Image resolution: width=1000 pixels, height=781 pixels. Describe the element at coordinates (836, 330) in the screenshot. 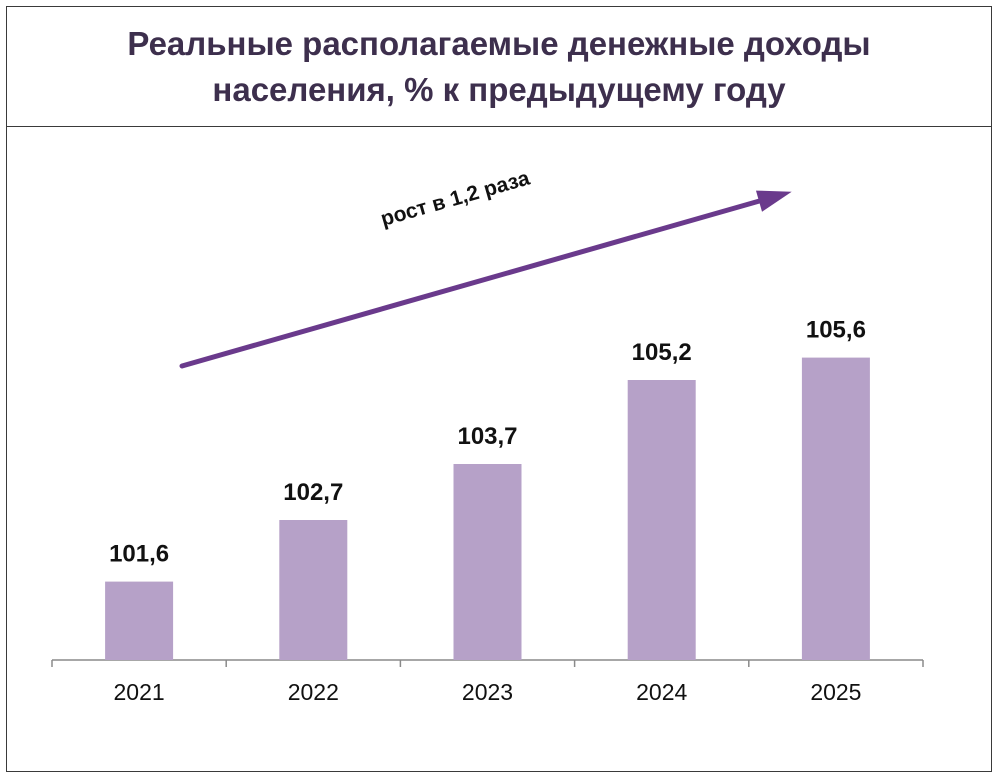

I see `data-label-2025: 105,6` at that location.